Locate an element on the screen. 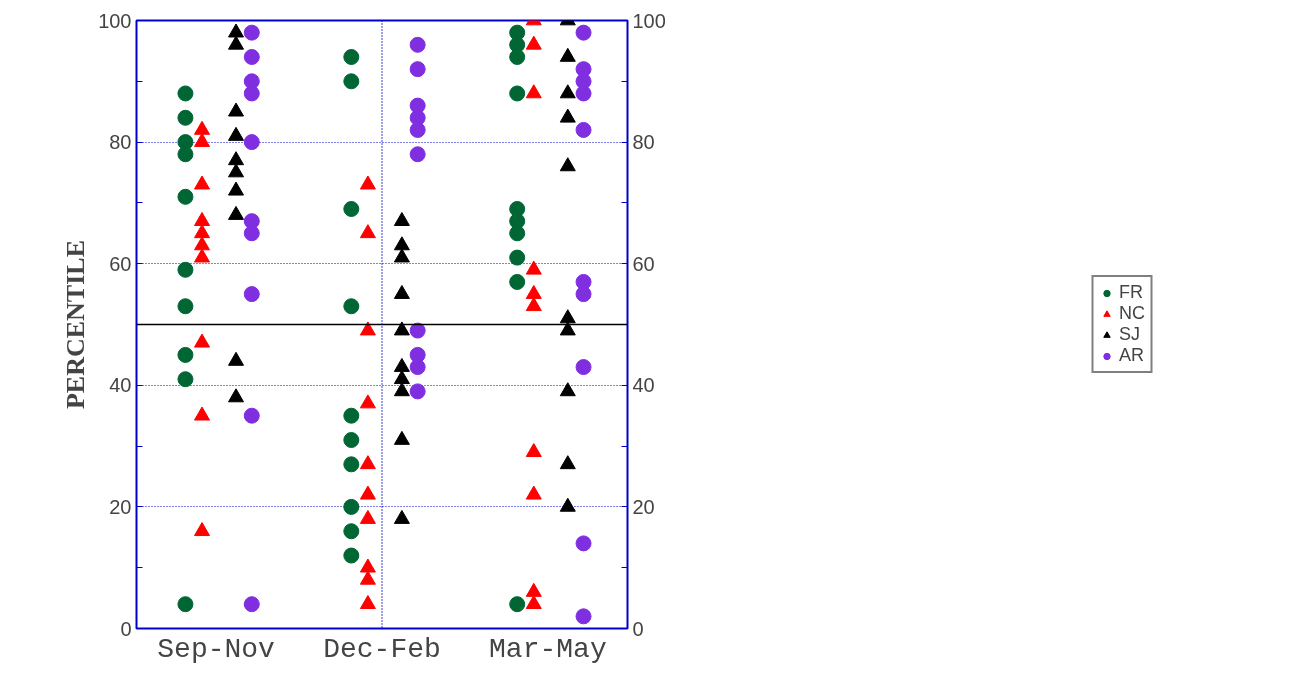 Image resolution: width=1293 pixels, height=676 pixels. y2-tick-label: 80 is located at coordinates (643, 142).